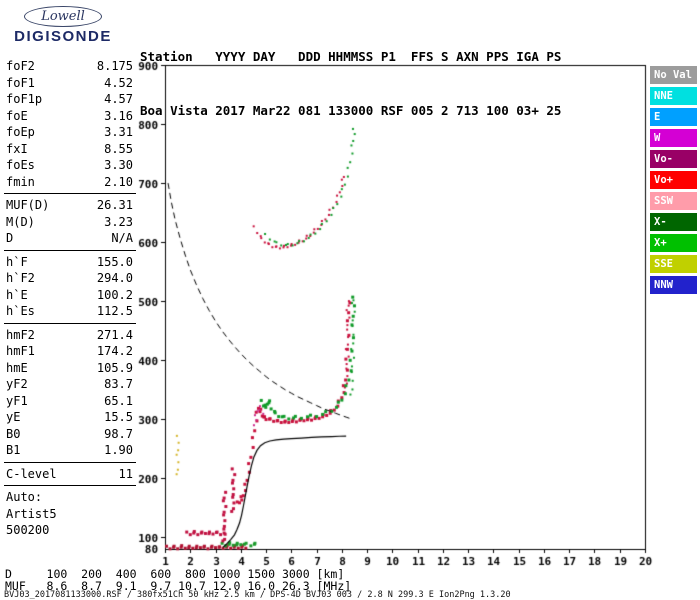 The width and height of the screenshot is (700, 600). Describe the element at coordinates (70, 417) in the screenshot. I see `param-row: yE 15.5` at that location.